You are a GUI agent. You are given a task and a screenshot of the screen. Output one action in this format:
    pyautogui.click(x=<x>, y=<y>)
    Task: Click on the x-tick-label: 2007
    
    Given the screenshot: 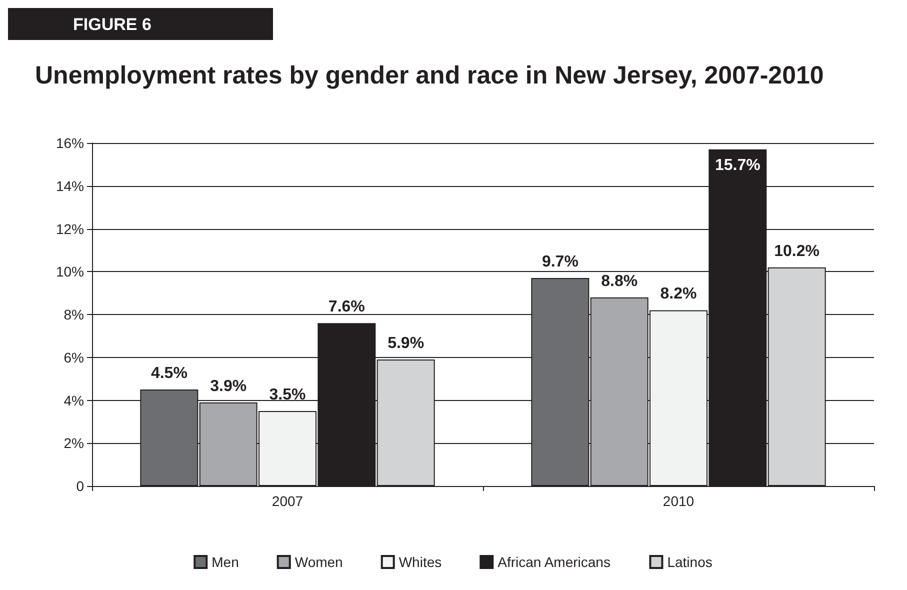 What is the action you would take?
    pyautogui.click(x=288, y=501)
    